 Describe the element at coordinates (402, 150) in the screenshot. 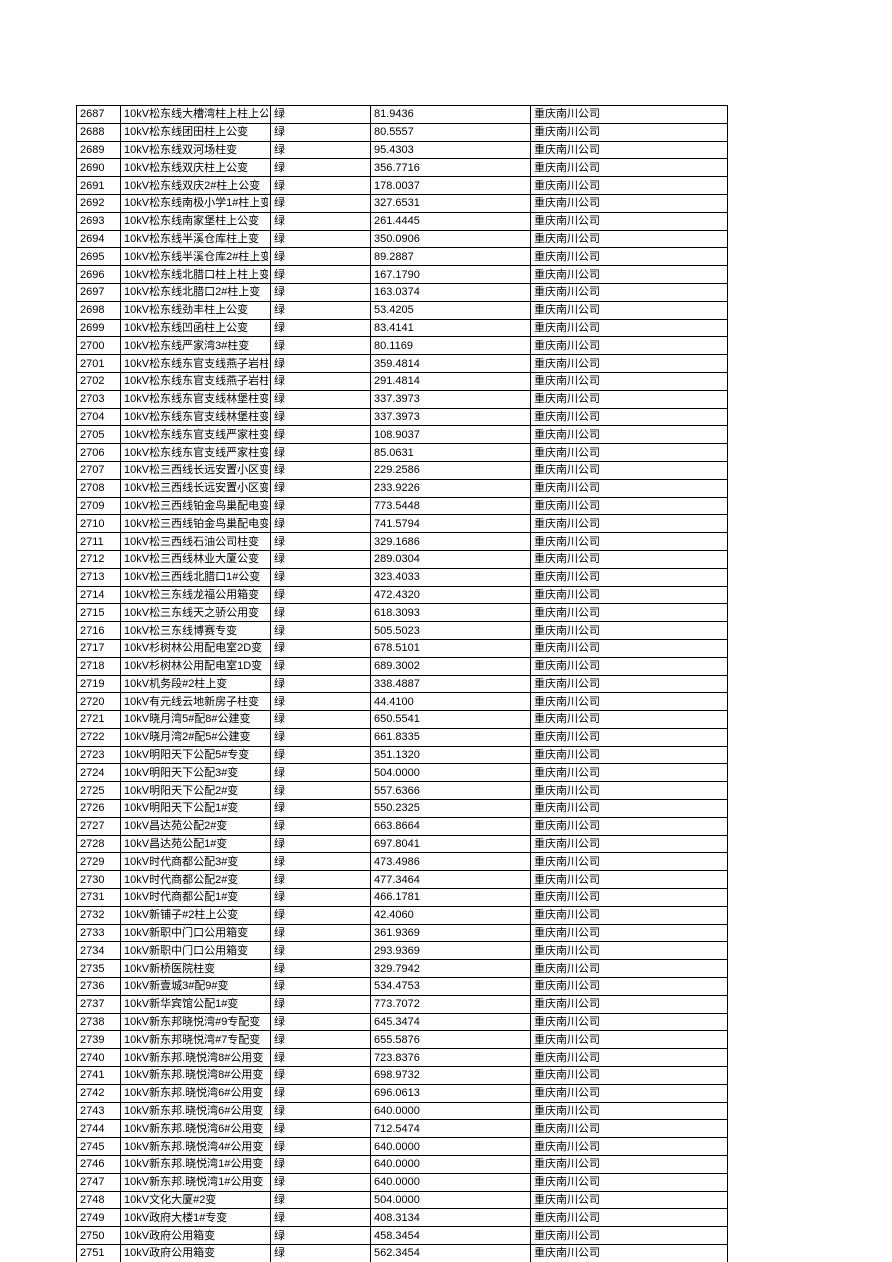

I see `table-row: 2689 10kV松东线双河场柱变 绿 95.4303 重庆南川公司` at that location.